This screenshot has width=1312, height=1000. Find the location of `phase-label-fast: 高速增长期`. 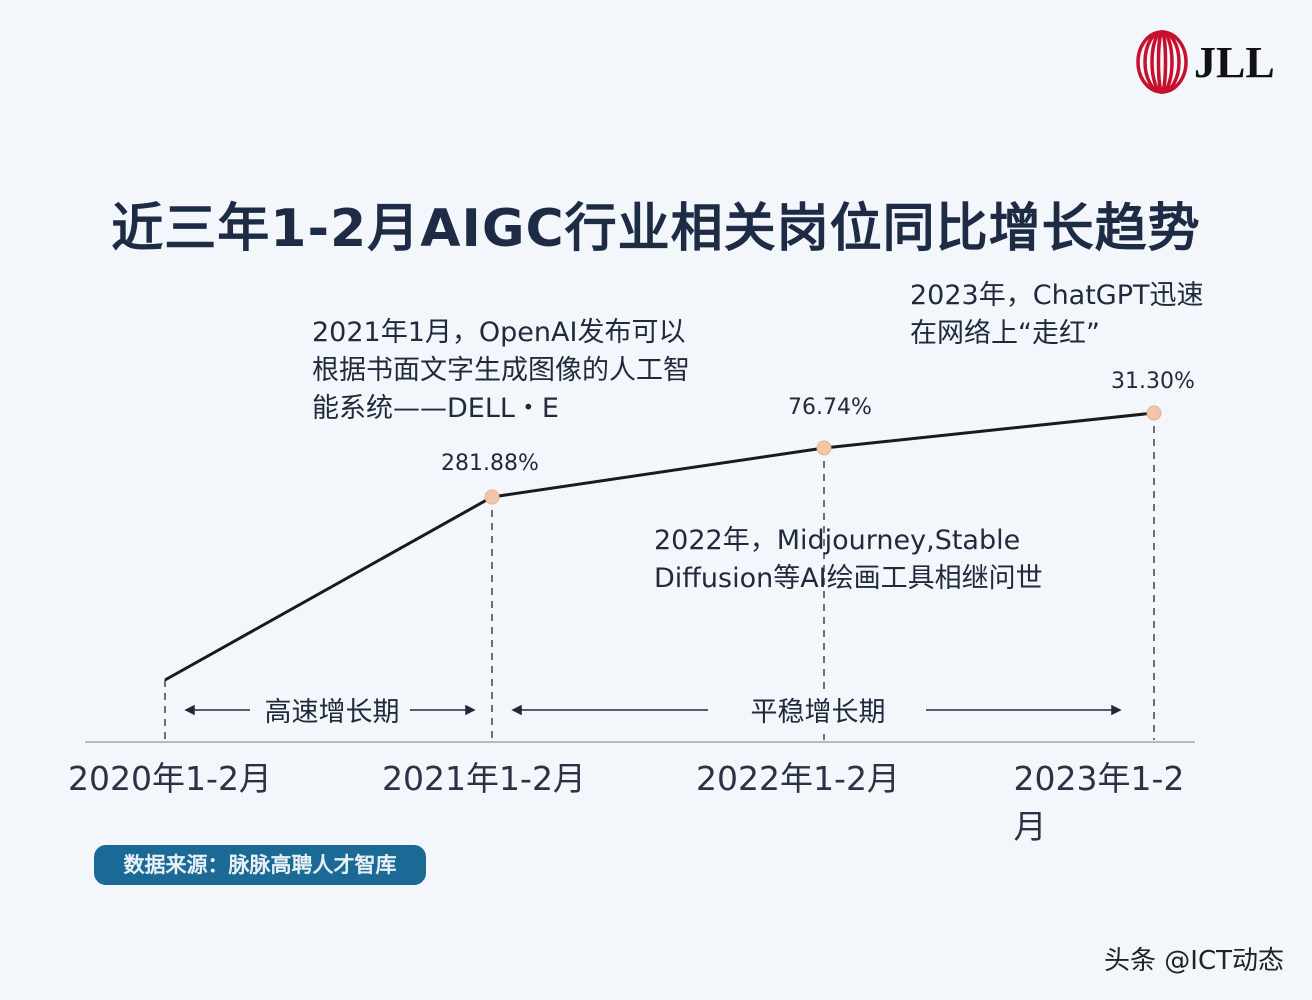

phase-label-fast: 高速增长期 is located at coordinates (332, 709).